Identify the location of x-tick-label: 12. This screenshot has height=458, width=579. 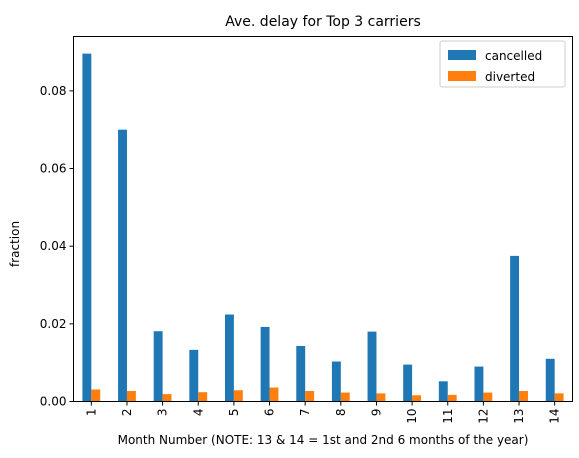
(483, 416).